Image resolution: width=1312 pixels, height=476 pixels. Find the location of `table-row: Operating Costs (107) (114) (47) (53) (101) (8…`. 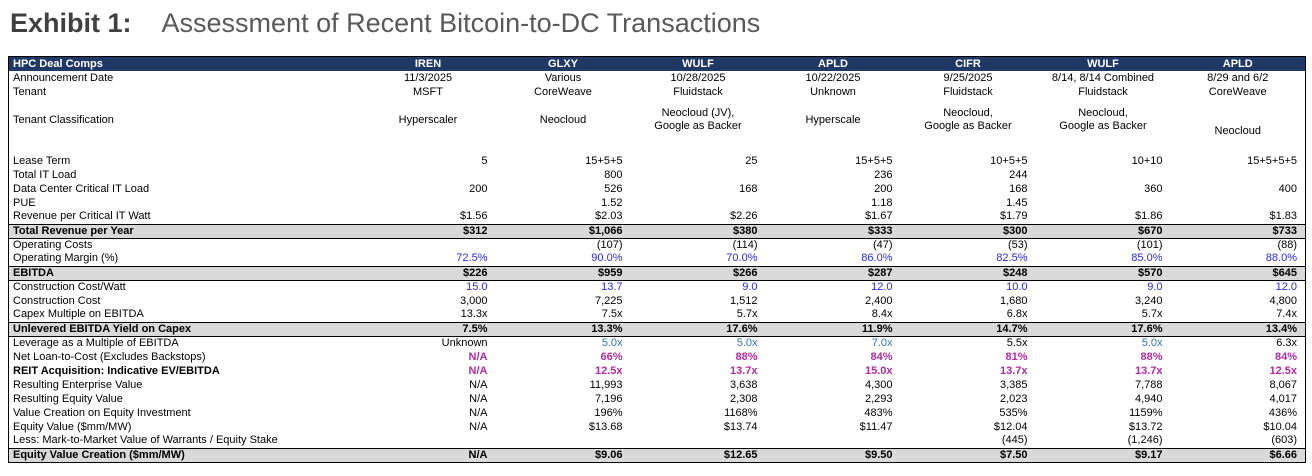

table-row: Operating Costs (107) (114) (47) (53) (101) (8… is located at coordinates (657, 245).